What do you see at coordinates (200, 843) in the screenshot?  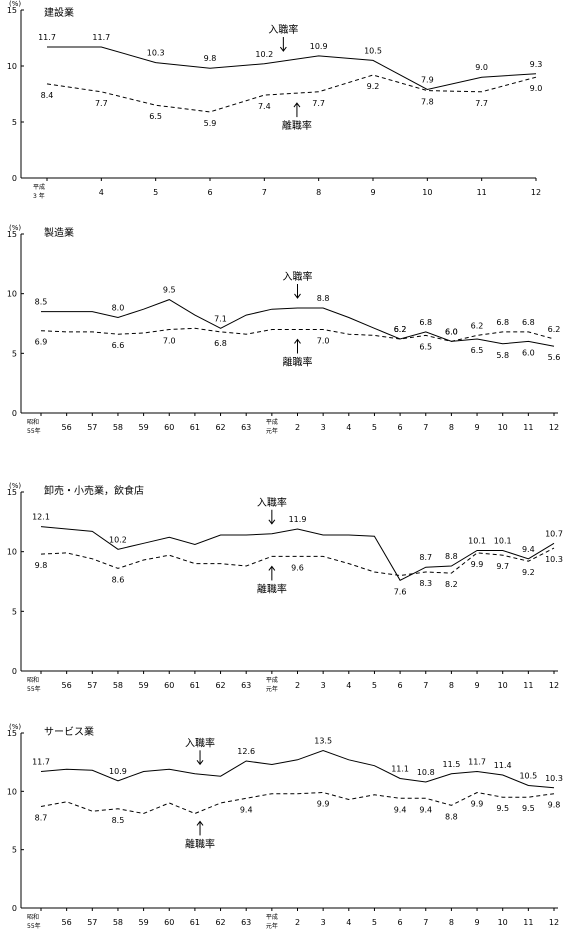 I see `annotation-label: 離職率` at bounding box center [200, 843].